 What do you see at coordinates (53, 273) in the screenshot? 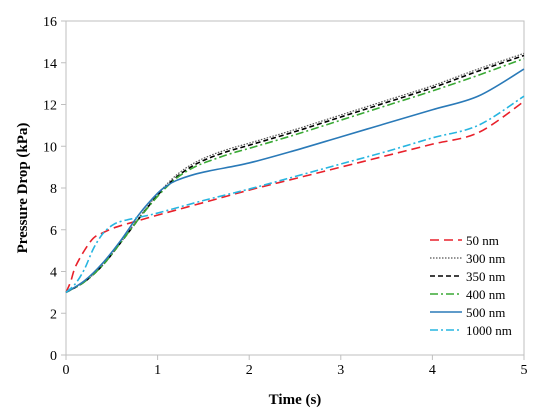
I see `y-tick-label-2: 4` at bounding box center [53, 273].